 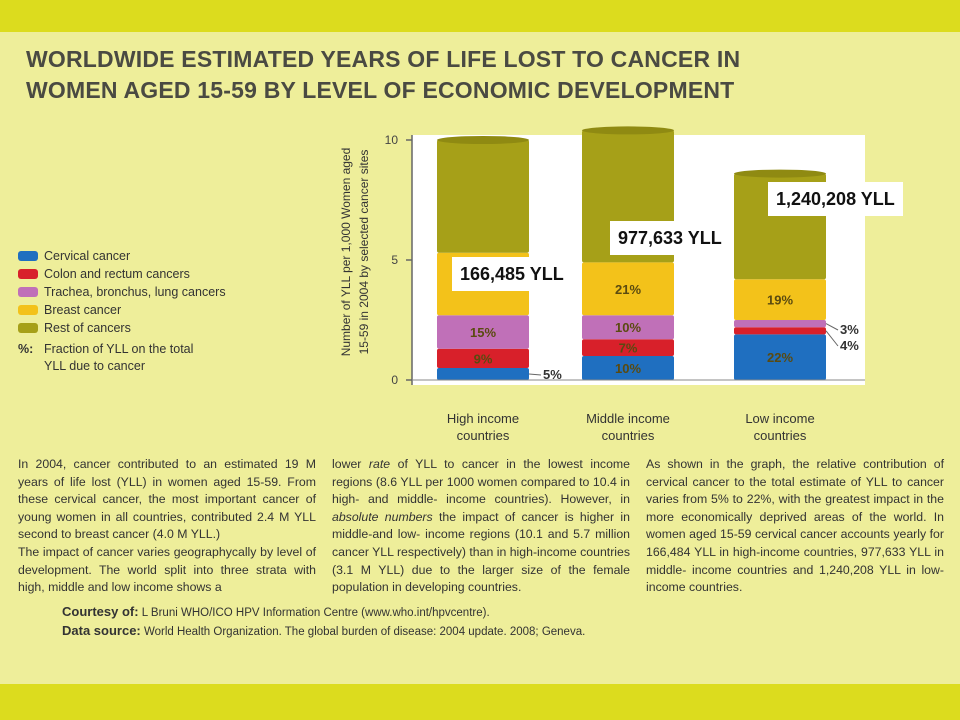 I want to click on callout-high-income: 166,485 YLL, so click(x=512, y=274).